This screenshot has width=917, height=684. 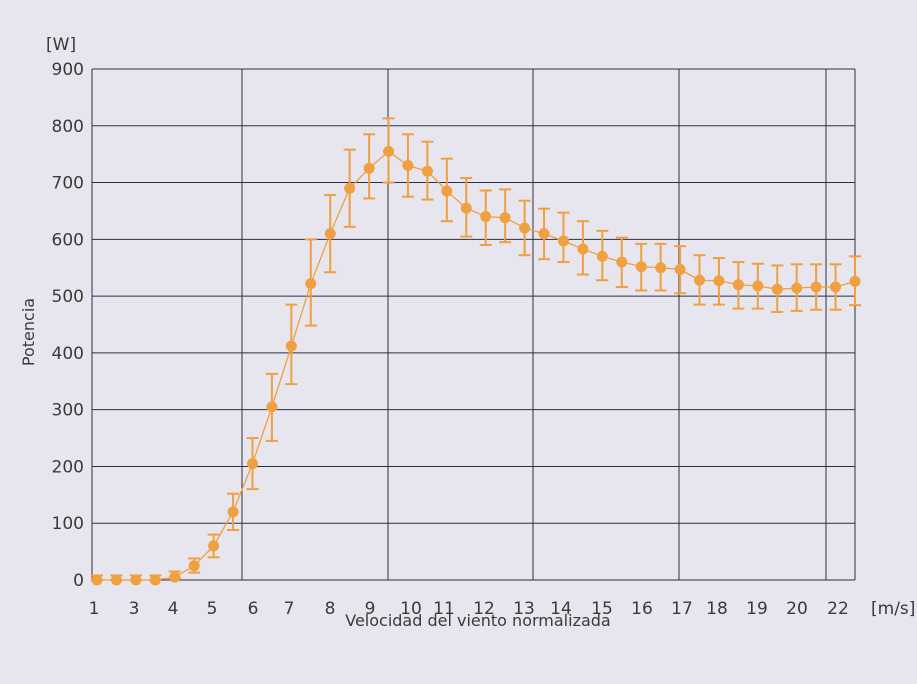 I want to click on y-tick-label: 300, so click(x=68, y=411).